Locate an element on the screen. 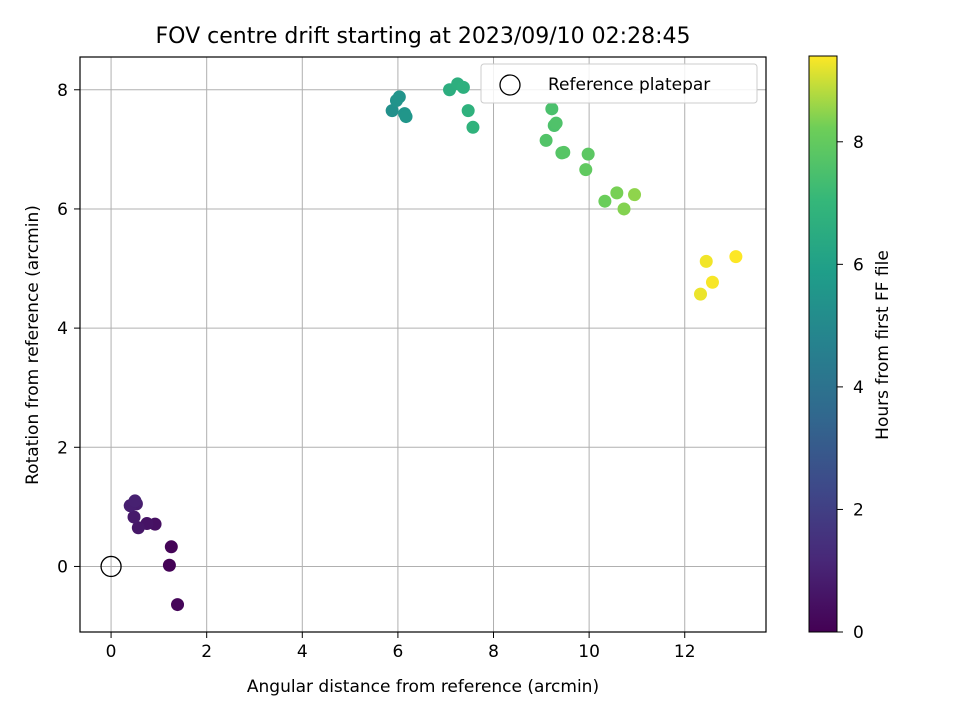  colorbar-tick-label: 4 is located at coordinates (858, 388).